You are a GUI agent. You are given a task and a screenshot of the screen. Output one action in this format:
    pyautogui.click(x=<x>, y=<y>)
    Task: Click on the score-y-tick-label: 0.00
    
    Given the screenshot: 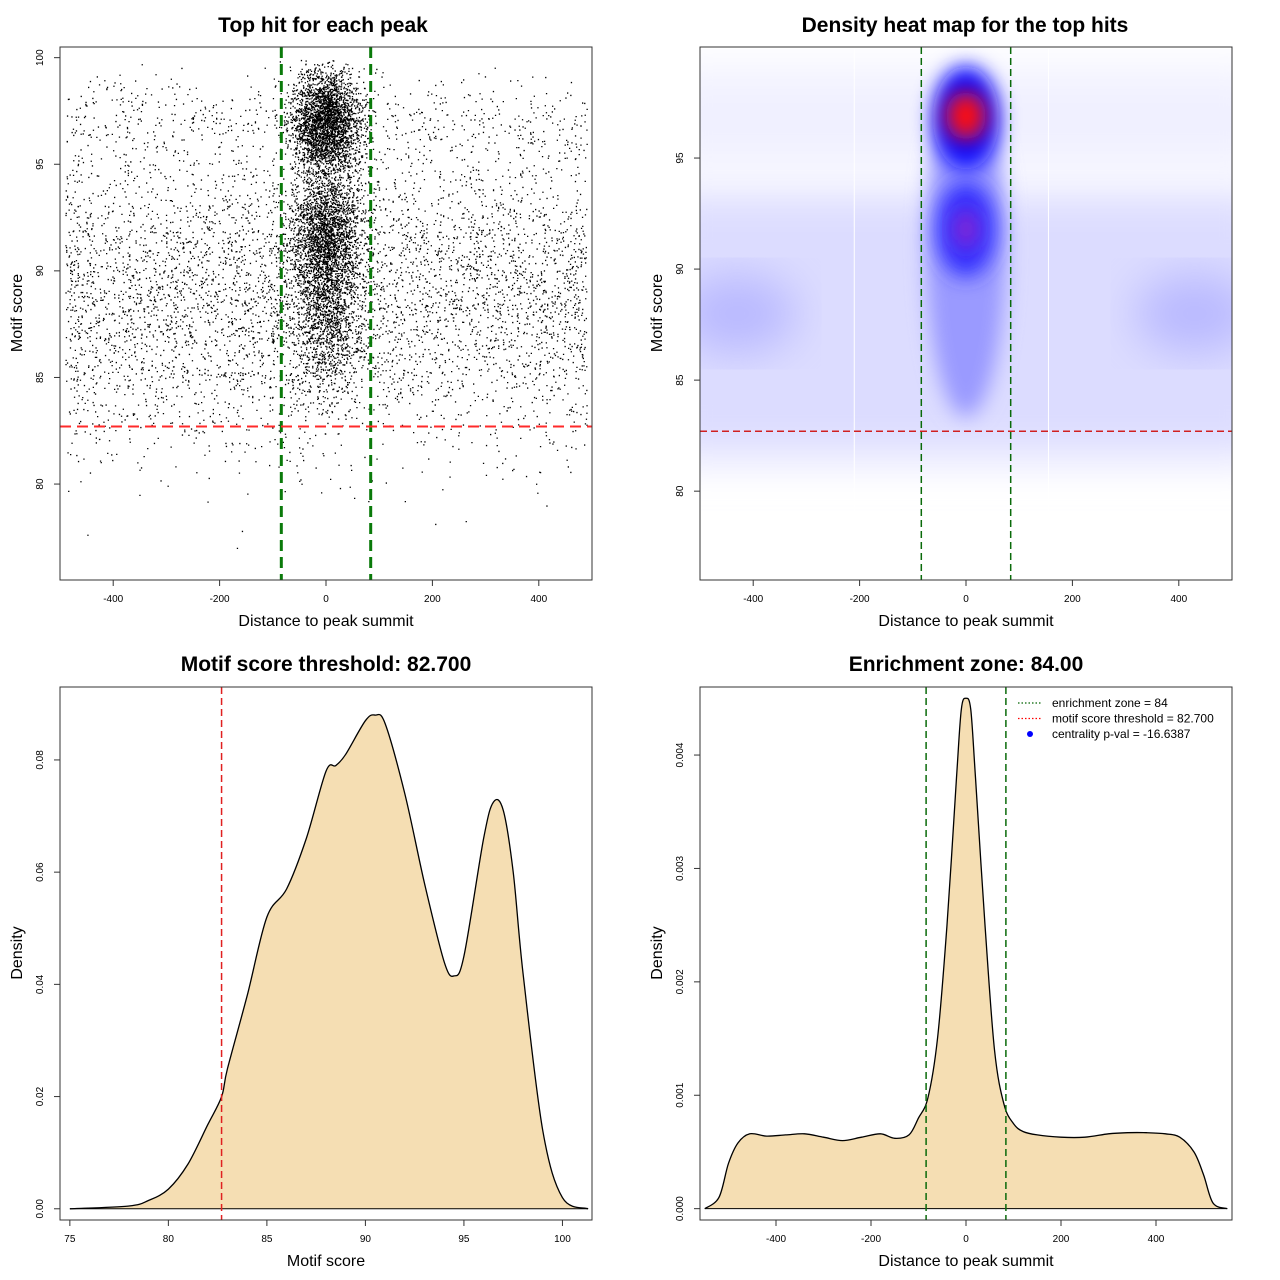 What is the action you would take?
    pyautogui.click(x=40, y=1209)
    